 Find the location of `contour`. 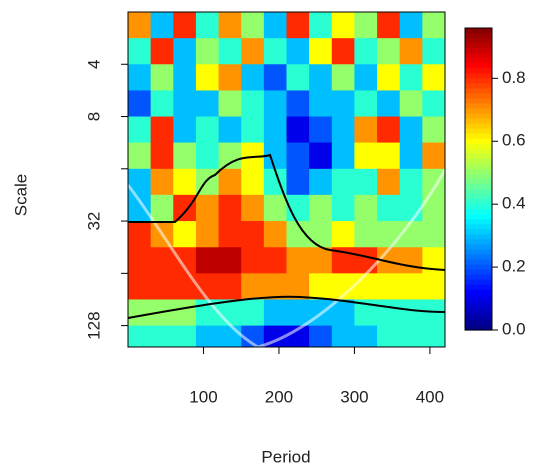

contour is located at coordinates (287, 212).